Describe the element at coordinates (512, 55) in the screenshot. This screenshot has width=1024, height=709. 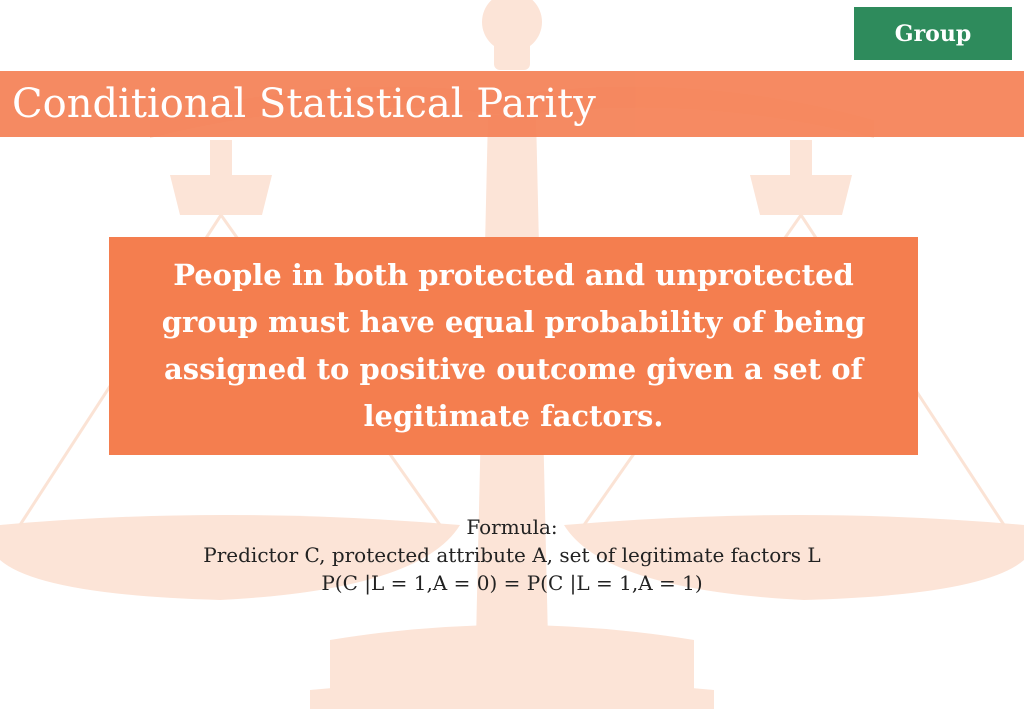
I see `scale-neck` at that location.